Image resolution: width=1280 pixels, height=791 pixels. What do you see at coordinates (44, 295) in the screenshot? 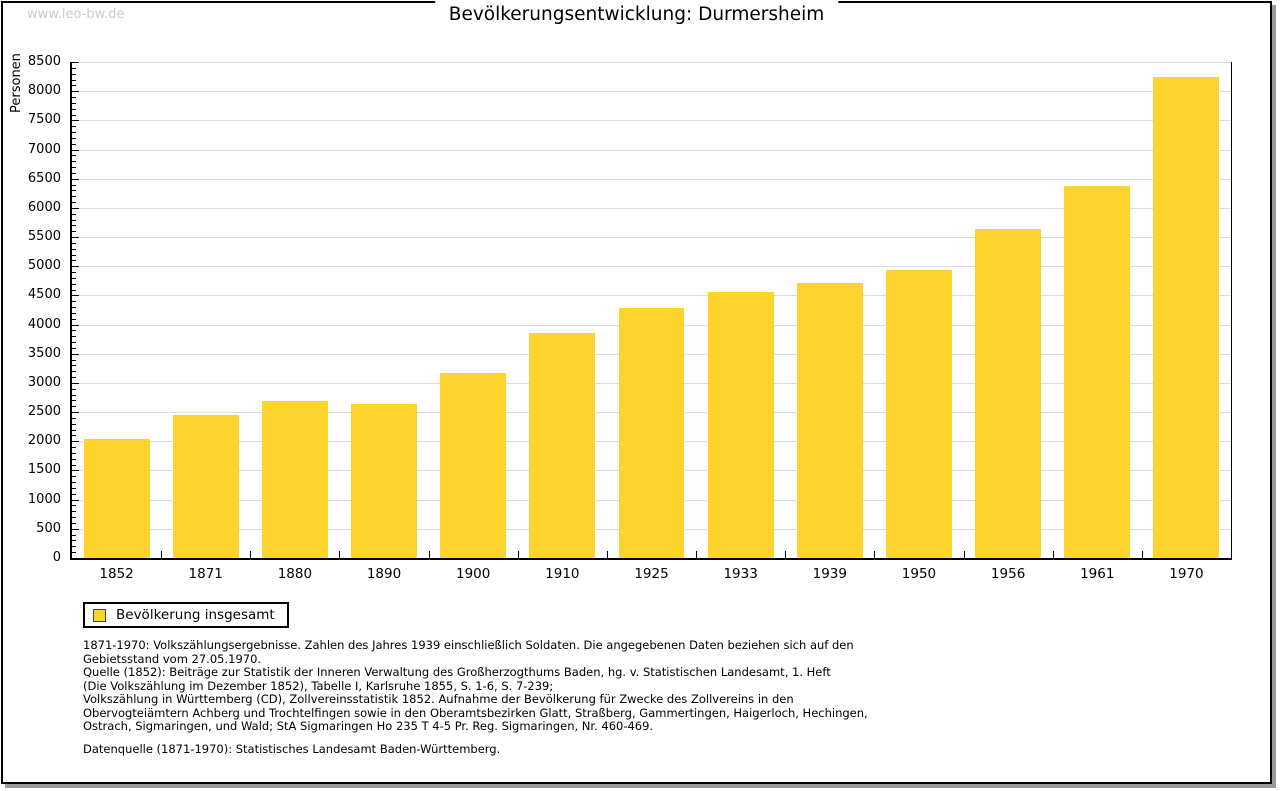
I see `y-tick-label: 4500` at bounding box center [44, 295].